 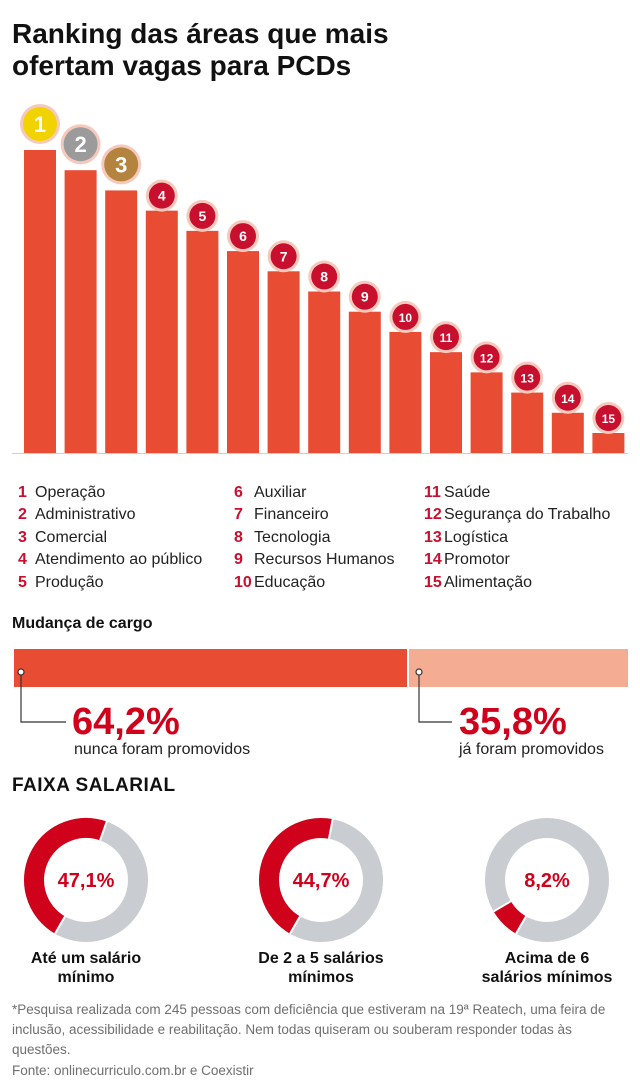 I want to click on donut-percent: 47,1%, so click(x=86, y=881).